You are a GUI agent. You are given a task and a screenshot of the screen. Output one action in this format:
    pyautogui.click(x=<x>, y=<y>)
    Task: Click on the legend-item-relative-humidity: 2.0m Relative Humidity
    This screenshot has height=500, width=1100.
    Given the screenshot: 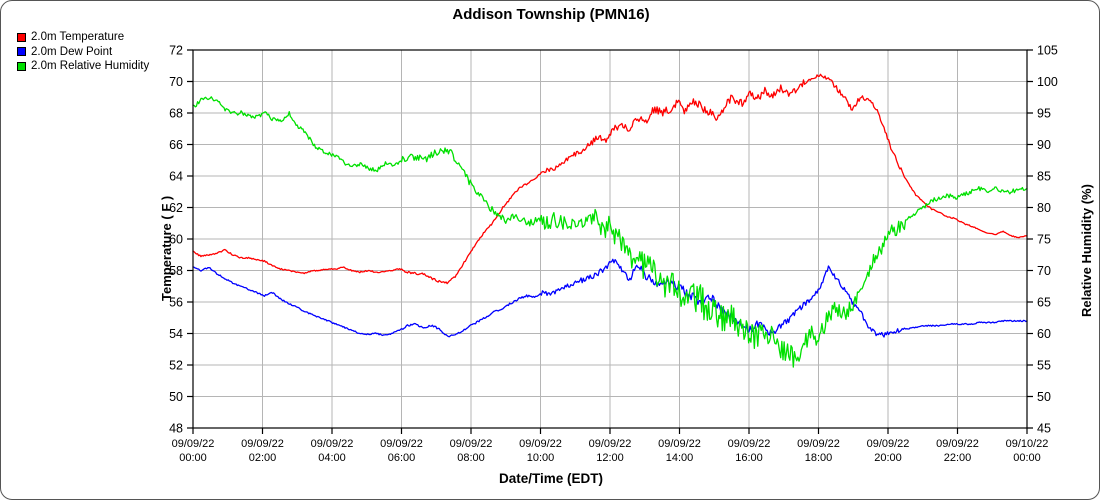 What is the action you would take?
    pyautogui.click(x=83, y=66)
    